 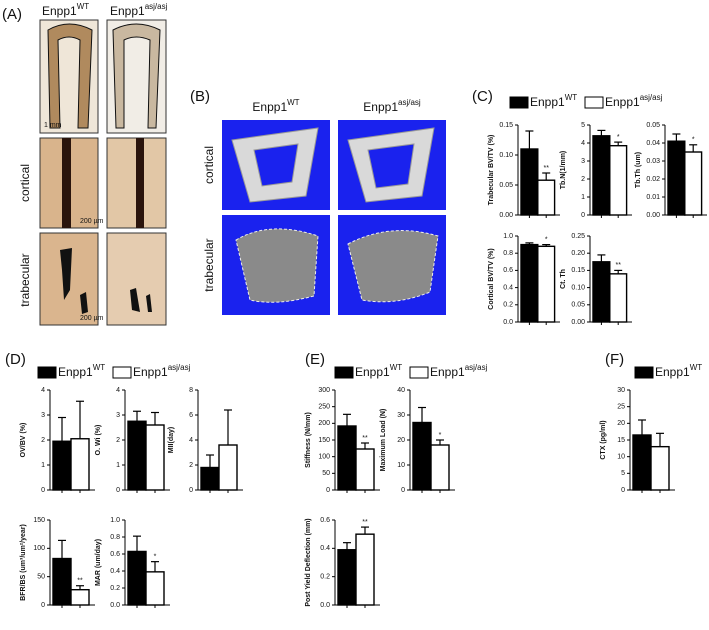 I want to click on row-label: cortical, so click(x=209, y=165).